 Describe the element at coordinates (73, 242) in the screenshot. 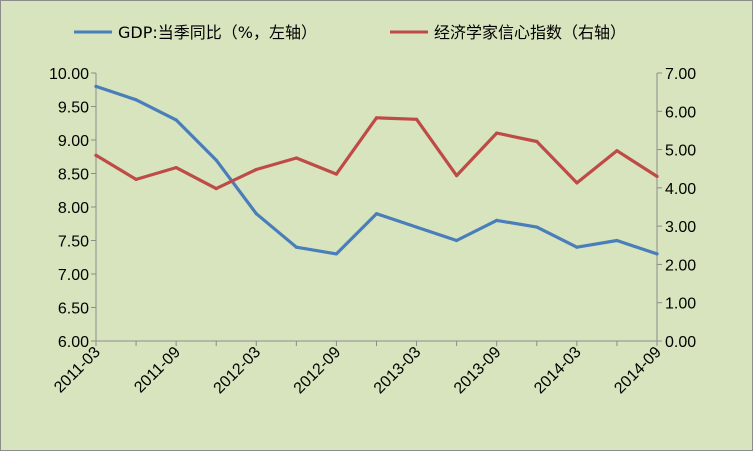

I see `y-left-tick-label: 7.50` at that location.